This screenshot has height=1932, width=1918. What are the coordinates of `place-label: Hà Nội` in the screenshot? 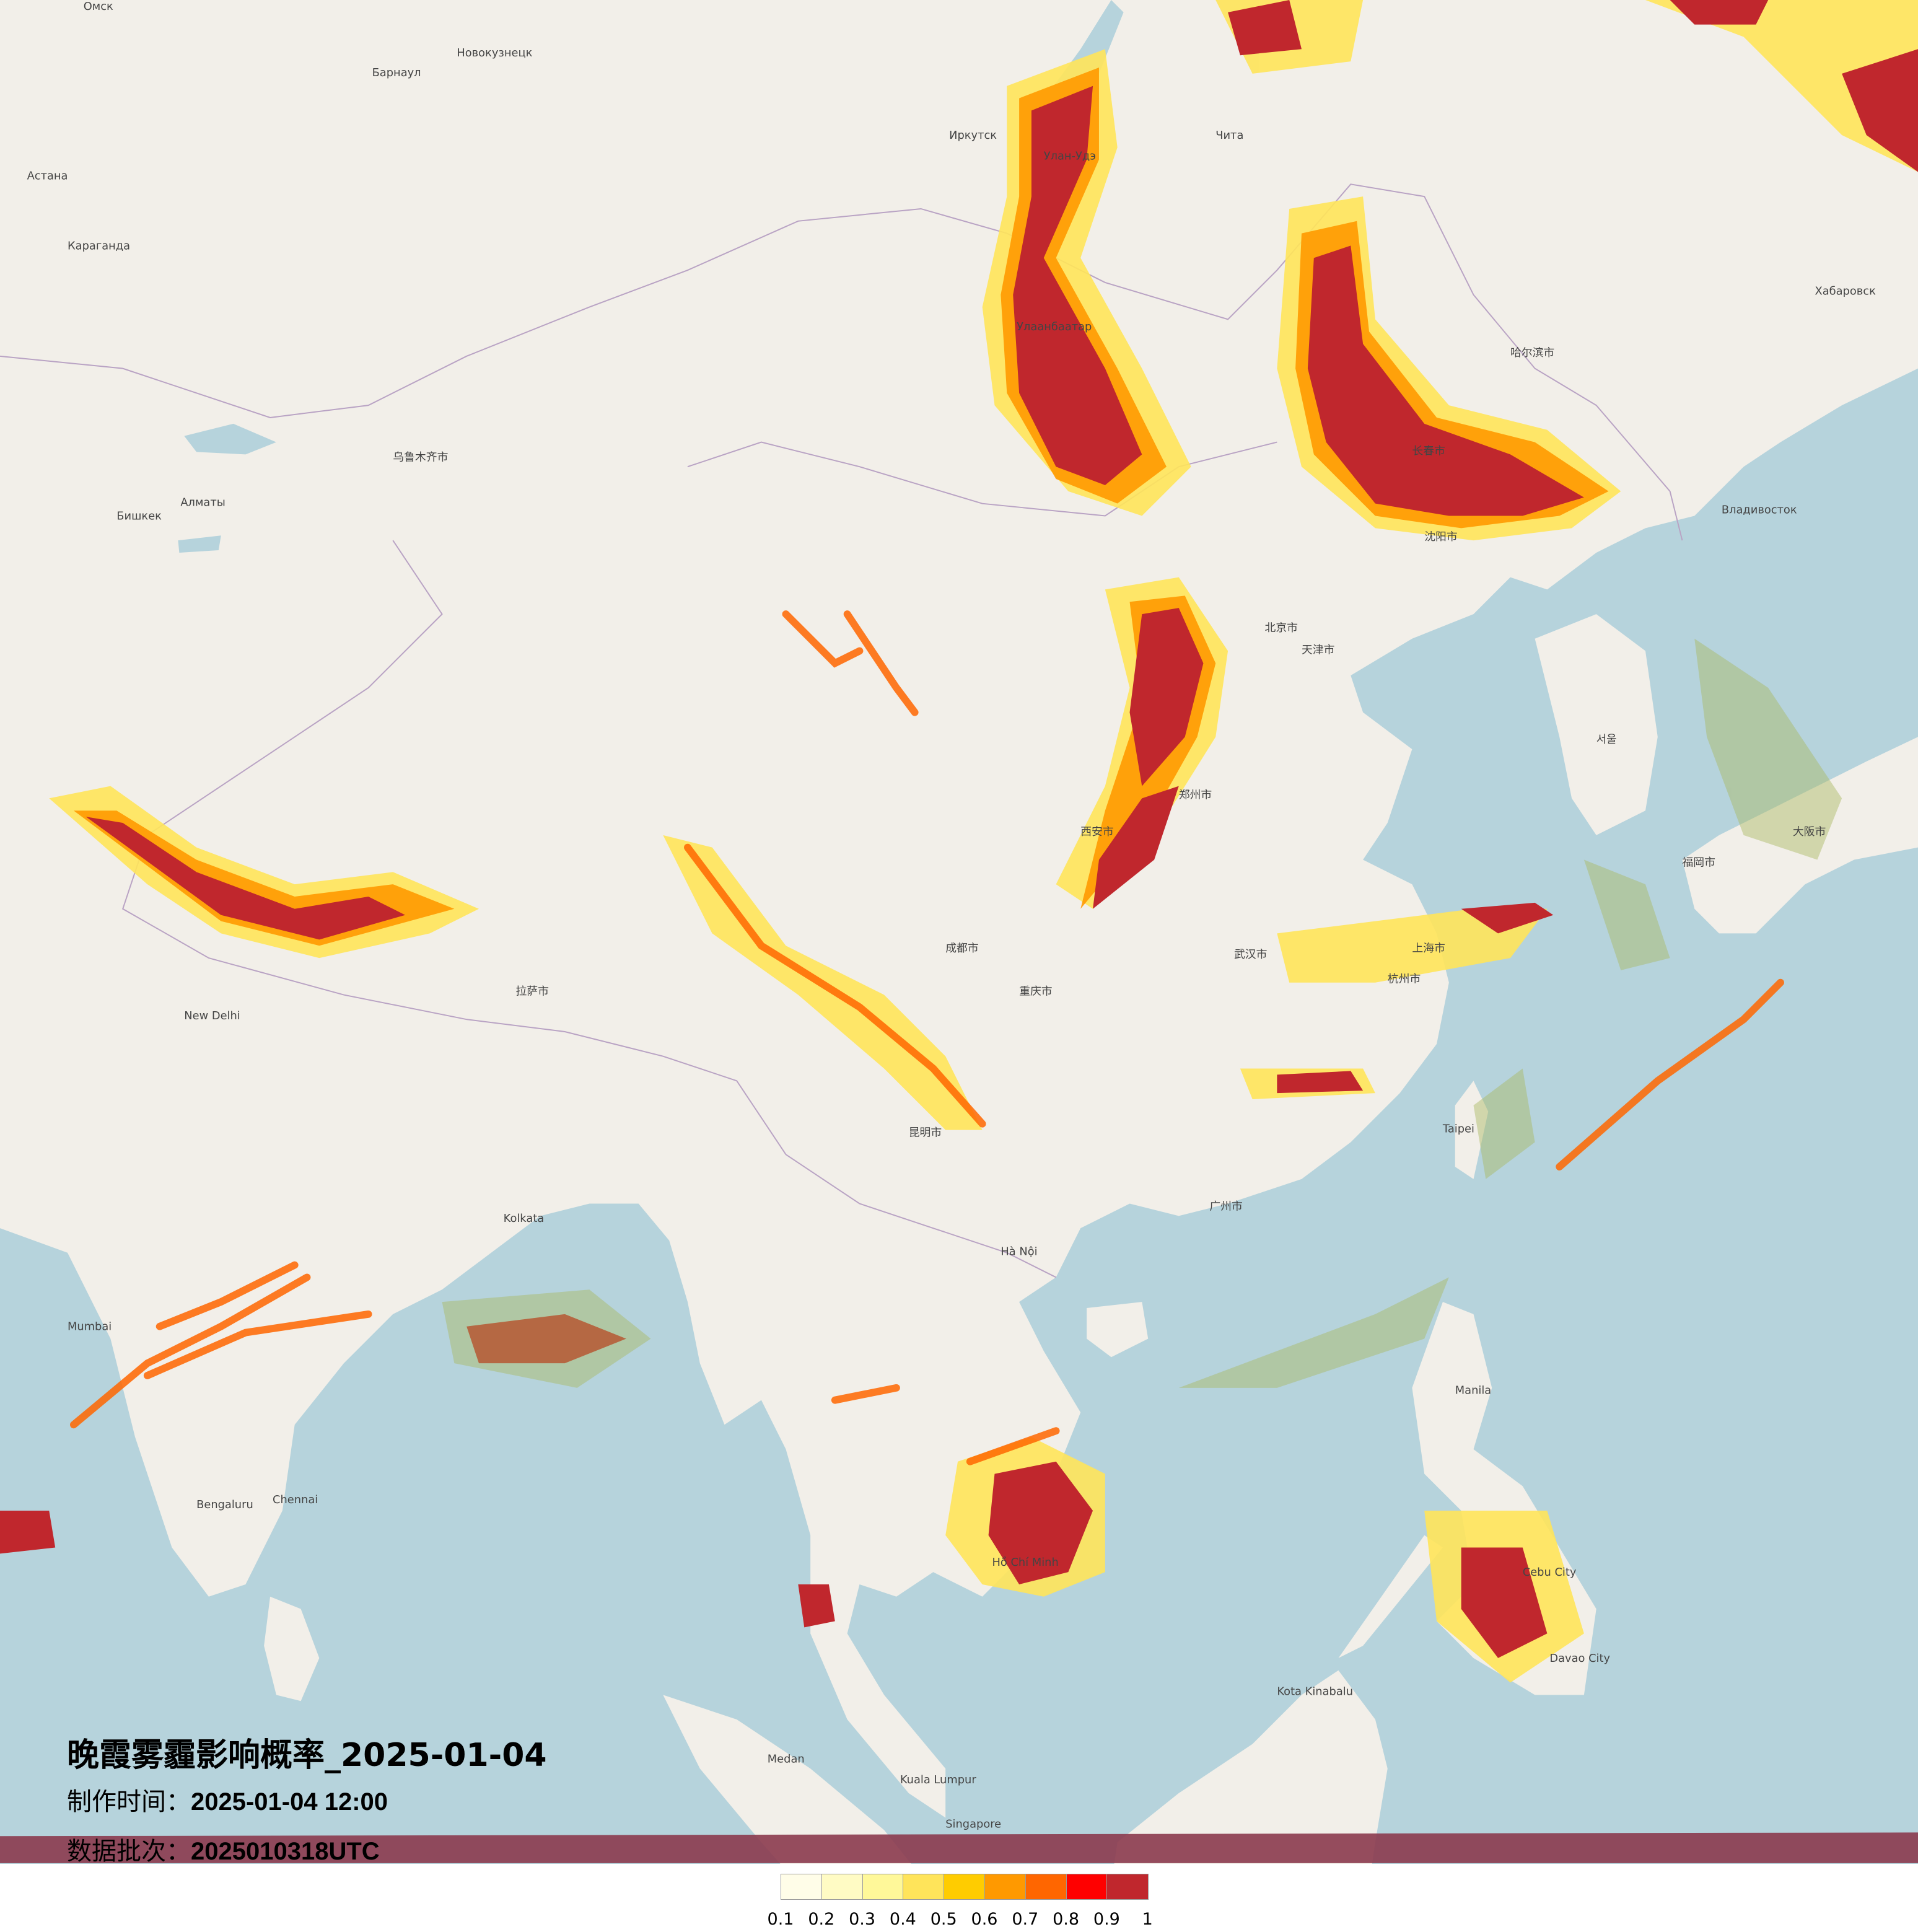 It's located at (1019, 1251).